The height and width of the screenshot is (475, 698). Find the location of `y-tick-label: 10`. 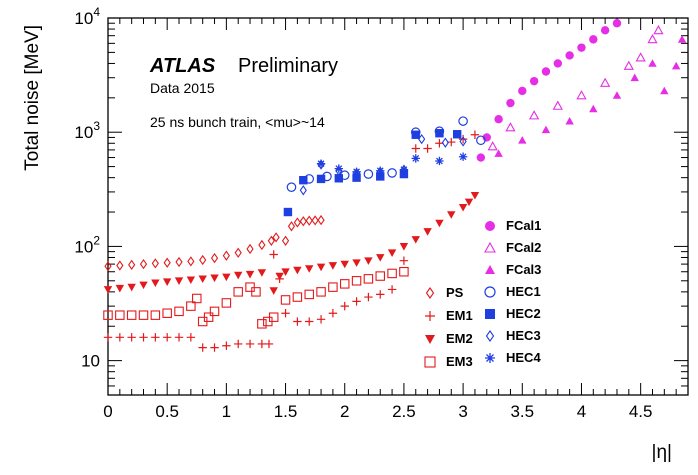

y-tick-label: 10 is located at coordinates (90, 361).